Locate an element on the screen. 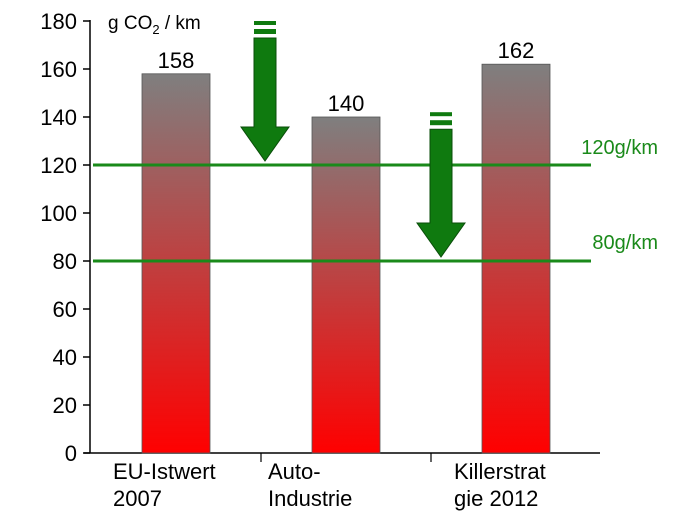 The width and height of the screenshot is (678, 517). category-label-line2: Industrie is located at coordinates (310, 498).